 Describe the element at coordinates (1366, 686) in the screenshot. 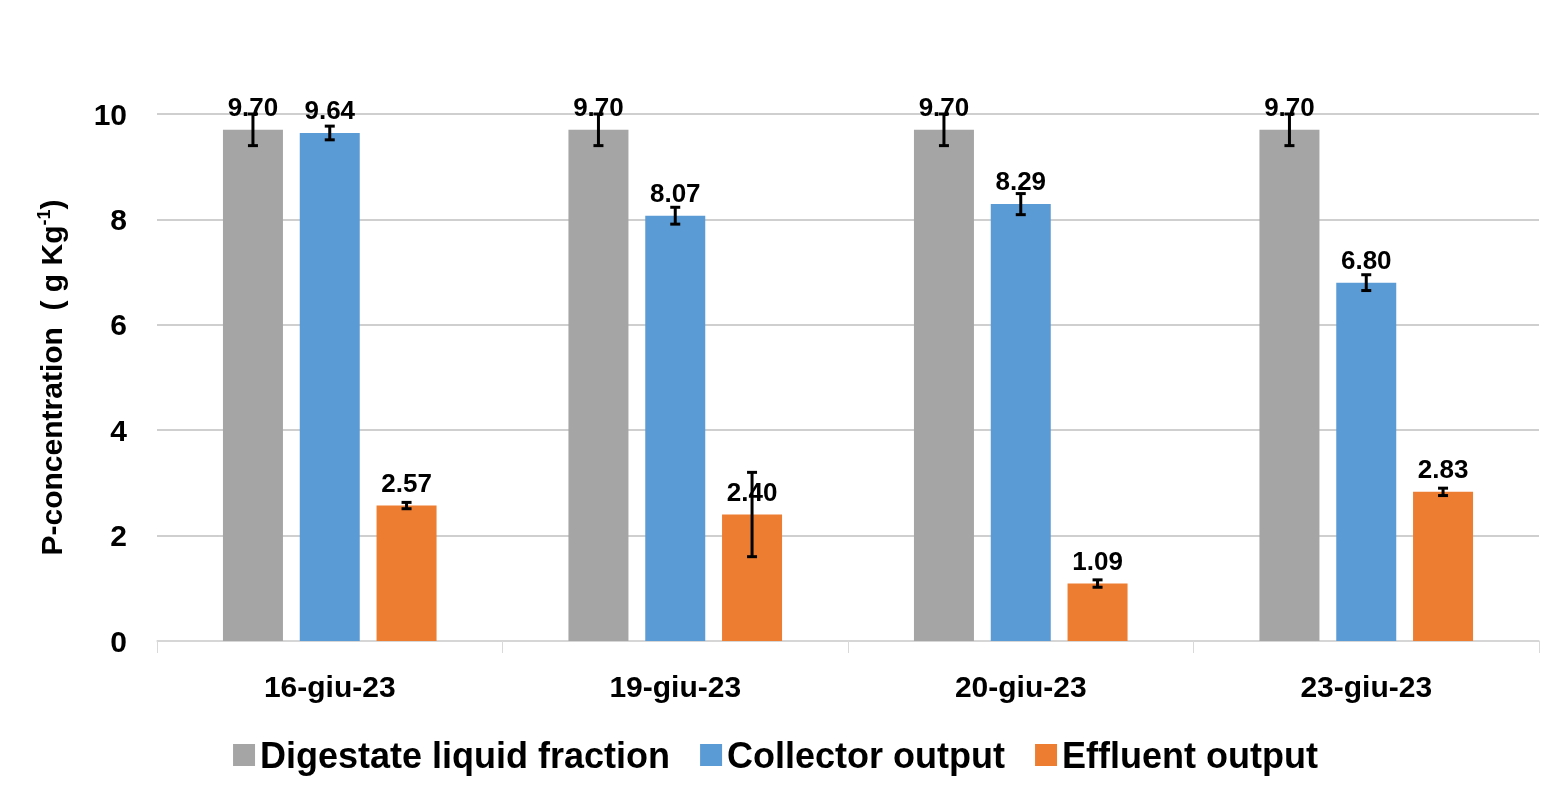

I see `x-tick-label: 23-giu-23` at that location.